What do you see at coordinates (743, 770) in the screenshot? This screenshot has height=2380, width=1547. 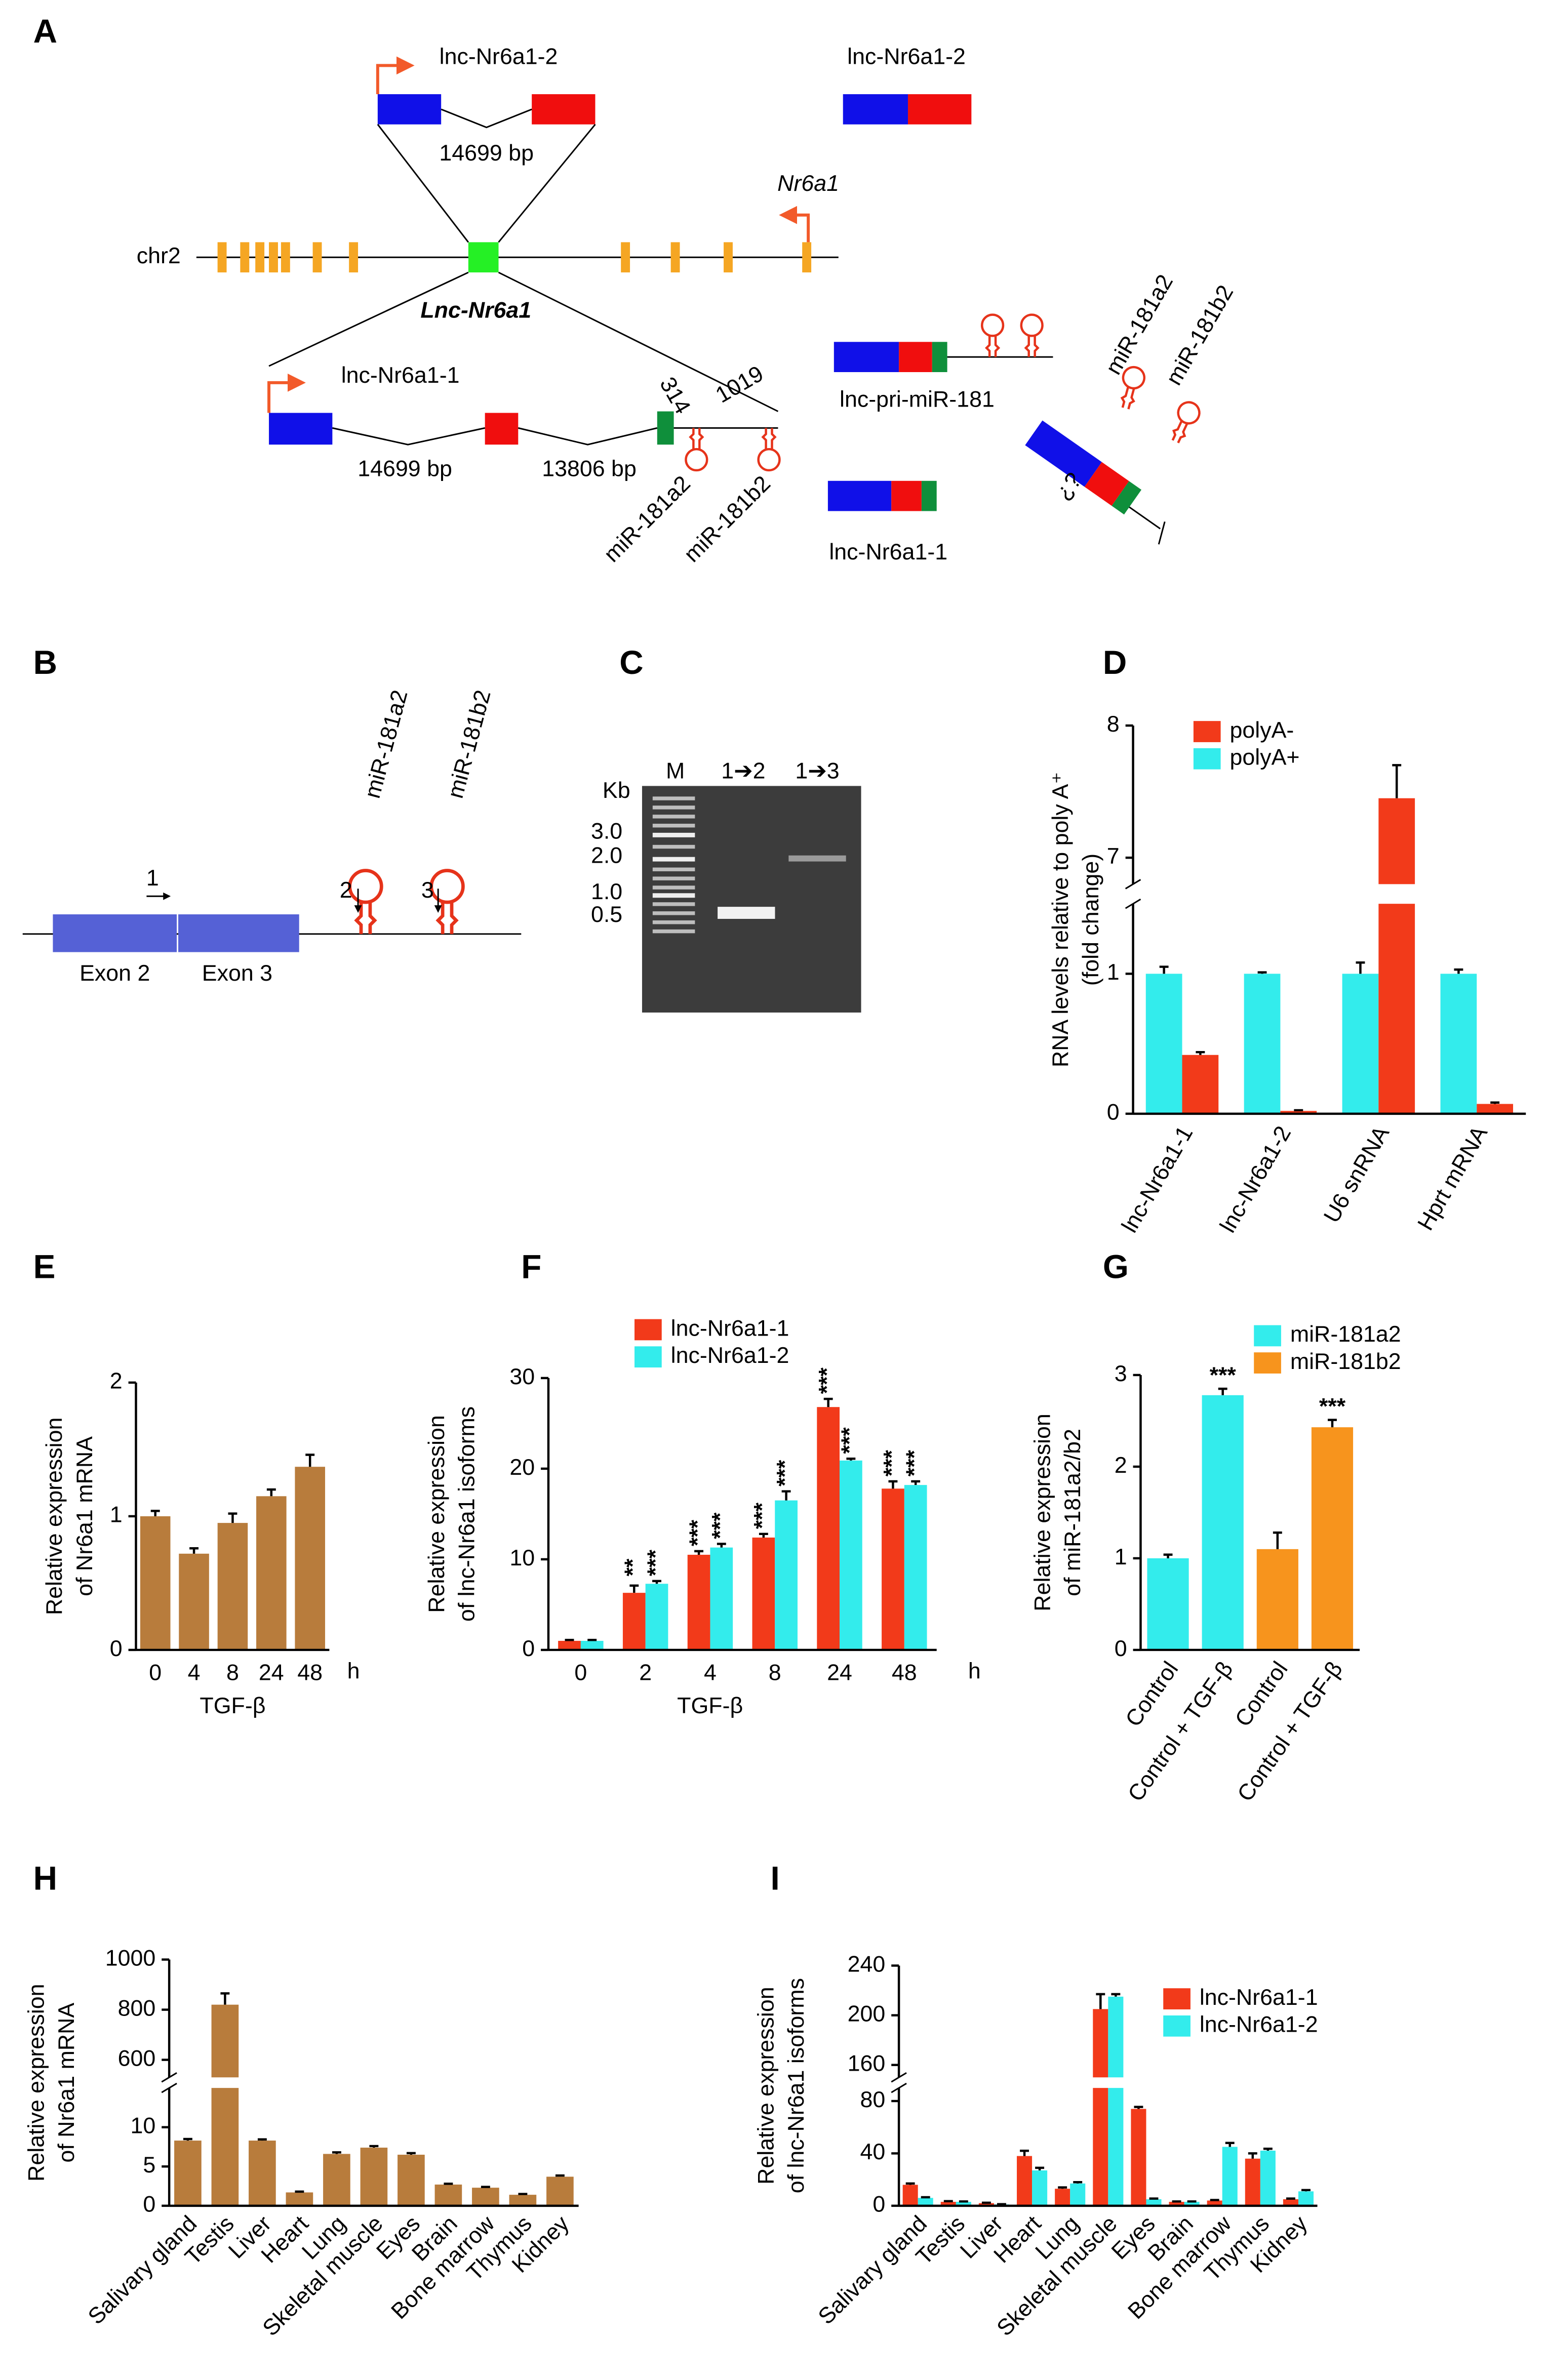 I see `lane-label: 1➔2` at bounding box center [743, 770].